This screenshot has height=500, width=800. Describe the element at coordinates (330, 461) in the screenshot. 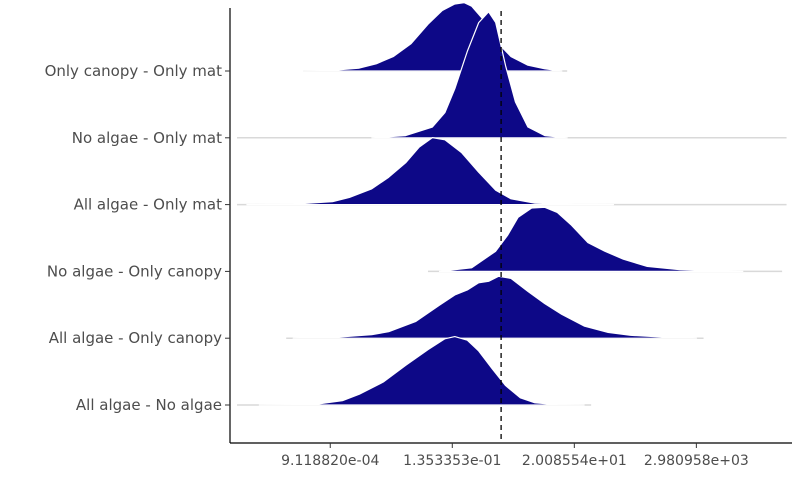

I see `x-tick-label: 9.118820e-04` at that location.